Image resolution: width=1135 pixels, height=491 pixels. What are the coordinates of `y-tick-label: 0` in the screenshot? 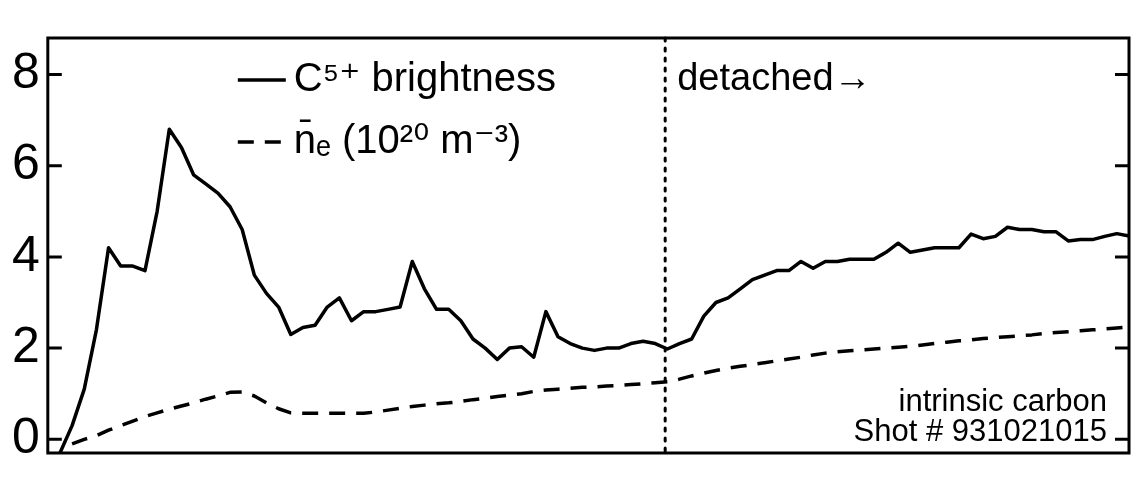 It's located at (26, 436).